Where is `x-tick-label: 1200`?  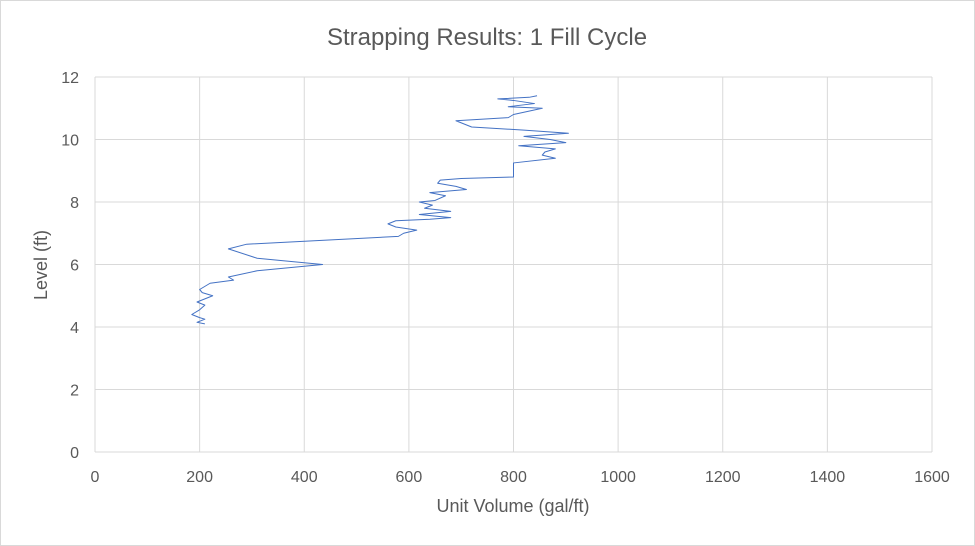 x-tick-label: 1200 is located at coordinates (723, 477).